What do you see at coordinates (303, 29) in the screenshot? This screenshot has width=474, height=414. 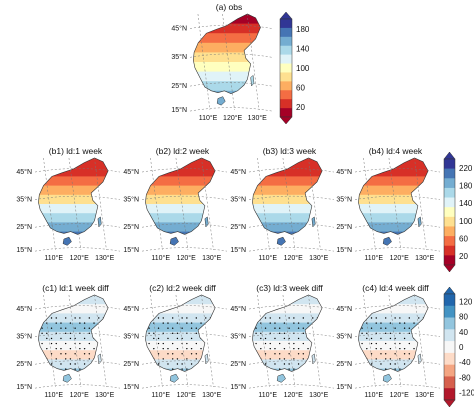 I see `colorbar-label: 180` at bounding box center [303, 29].